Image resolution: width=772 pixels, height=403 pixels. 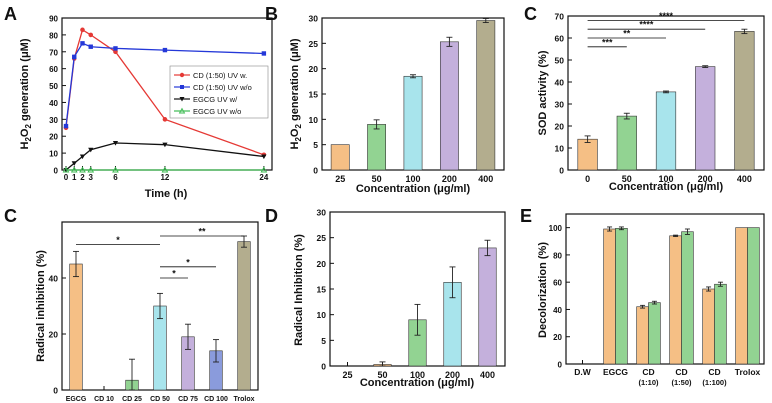 What do you see at coordinates (559, 297) in the screenshot?
I see `panel-e-y-axis: 0 20 40 60 80 100` at bounding box center [559, 297].